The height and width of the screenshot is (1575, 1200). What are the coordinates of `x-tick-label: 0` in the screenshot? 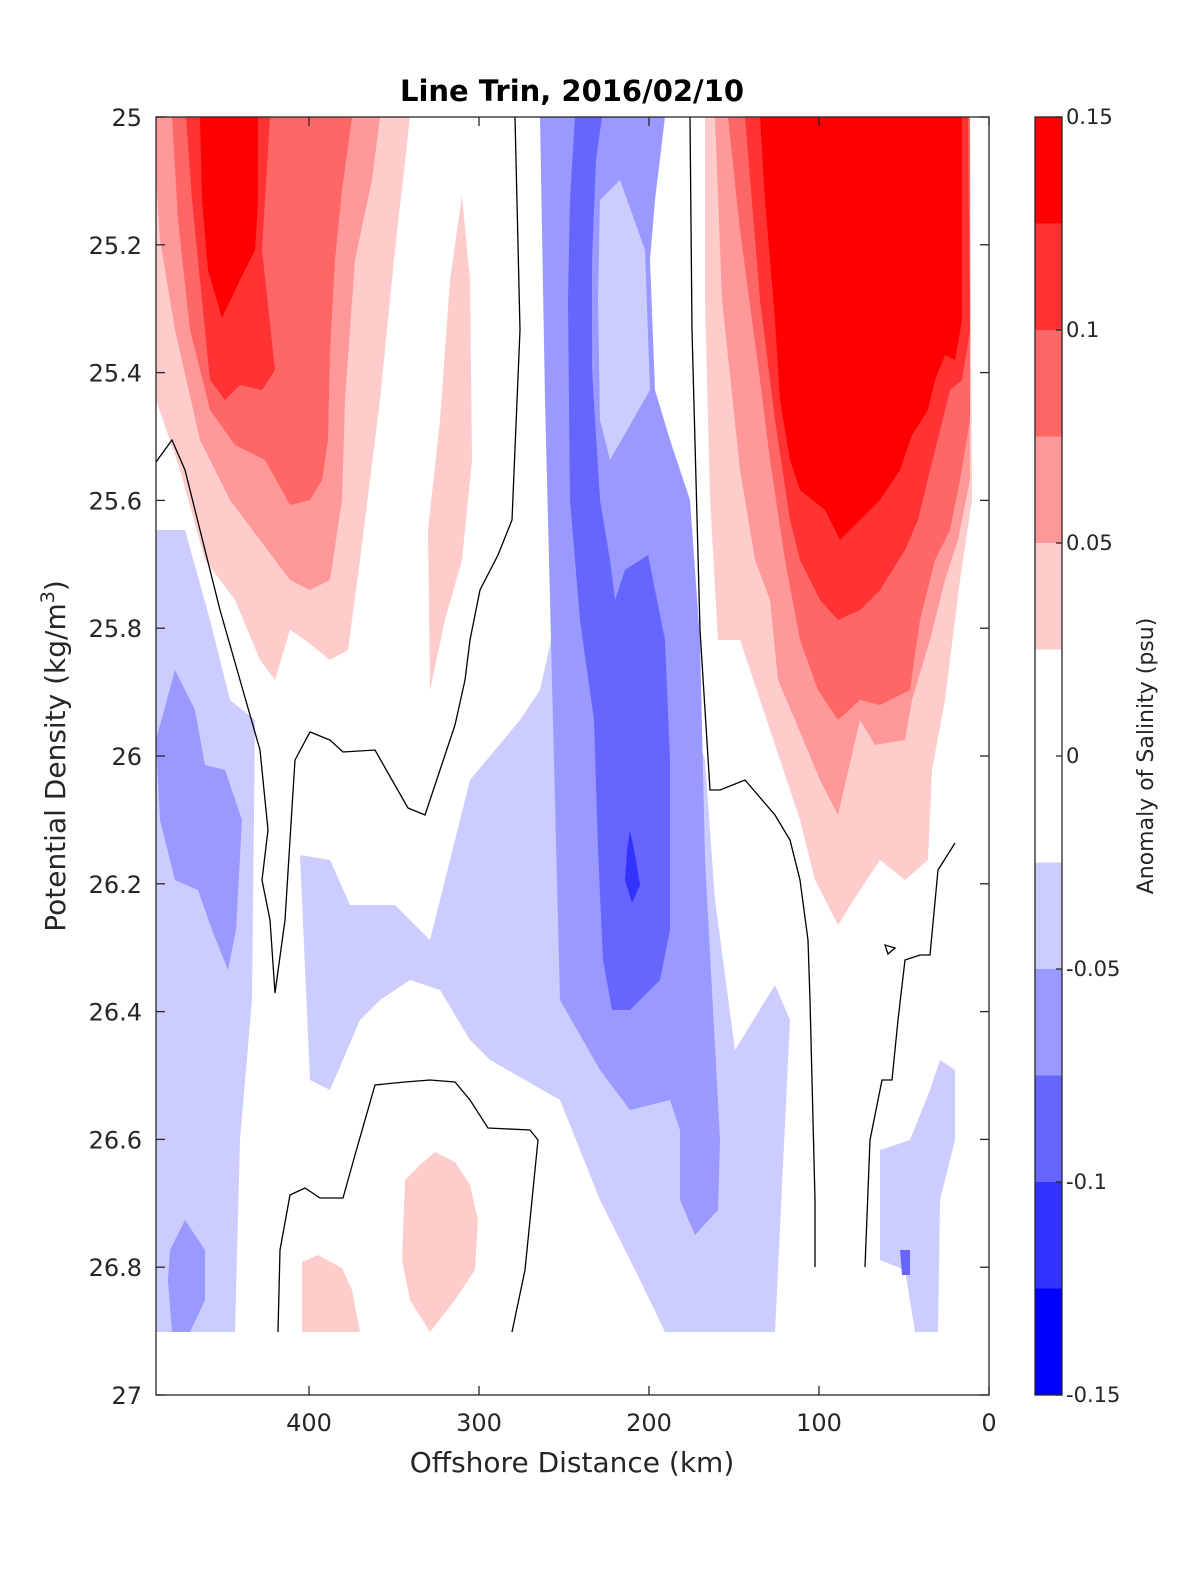 It's located at (988, 1423).